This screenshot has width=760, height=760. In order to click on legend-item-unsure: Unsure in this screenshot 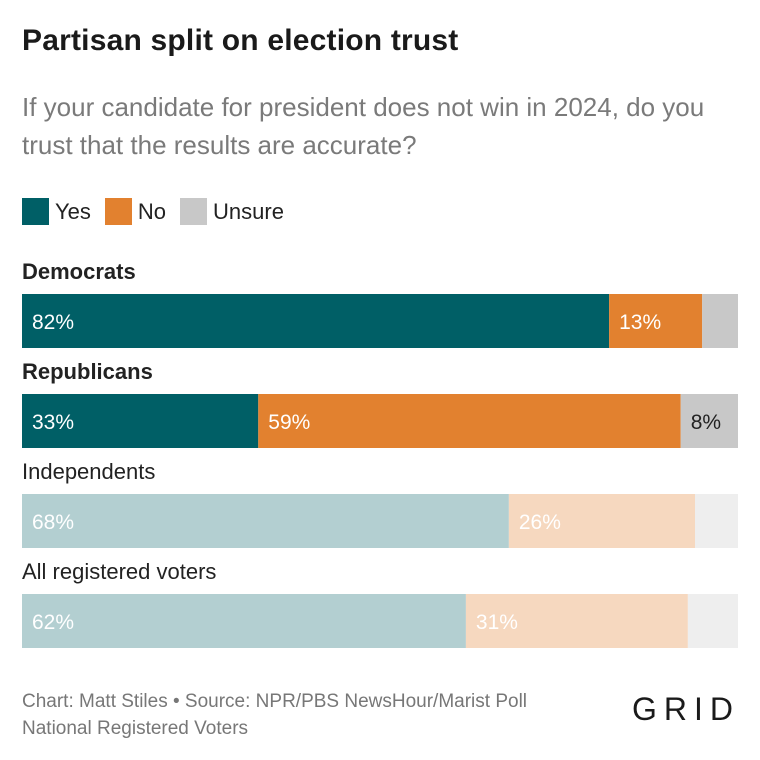, I will do `click(232, 211)`.